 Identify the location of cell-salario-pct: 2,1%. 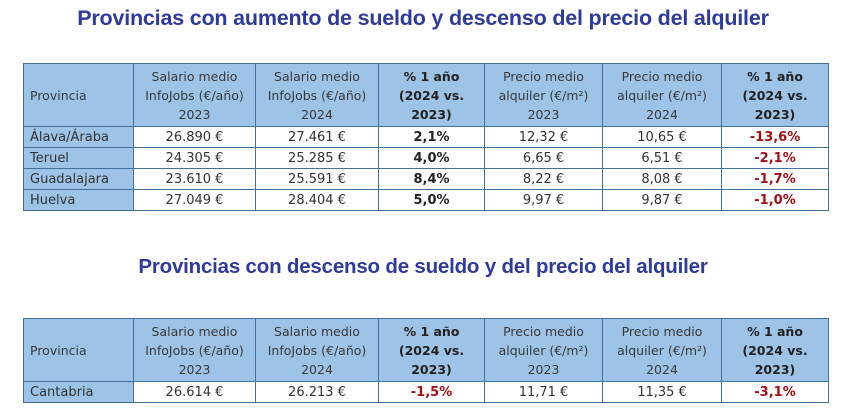
(431, 137).